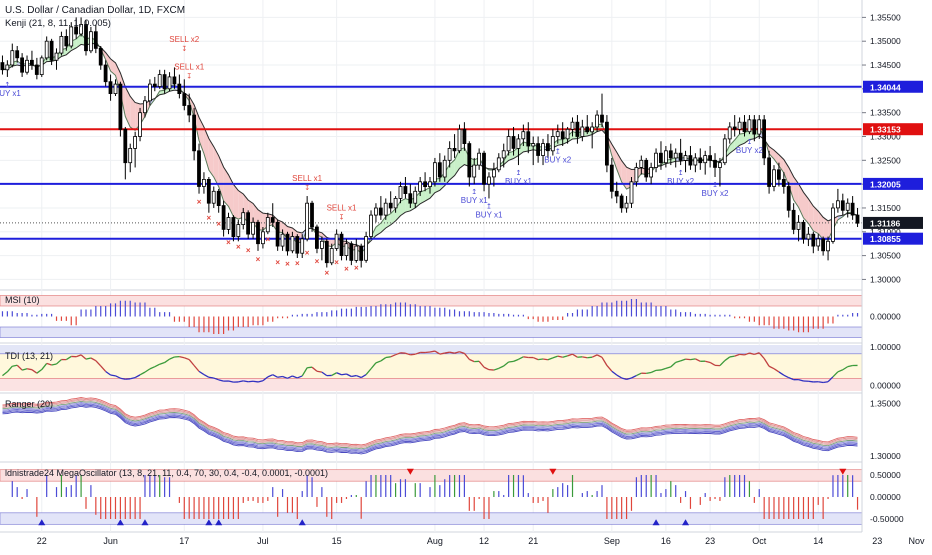 This screenshot has height=555, width=932. I want to click on msi-pane-label: MSI (10), so click(22, 300).